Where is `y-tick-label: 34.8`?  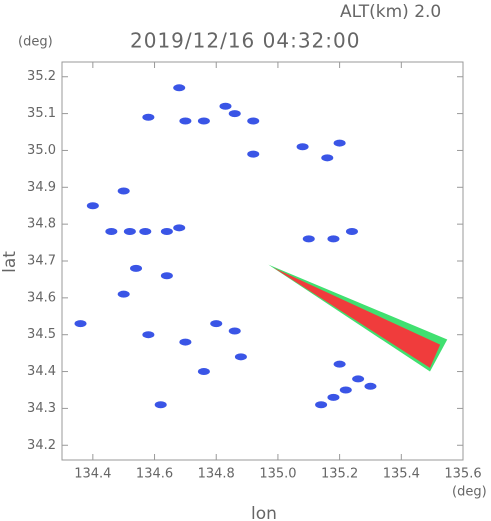 y-tick-label: 34.8 is located at coordinates (41, 224).